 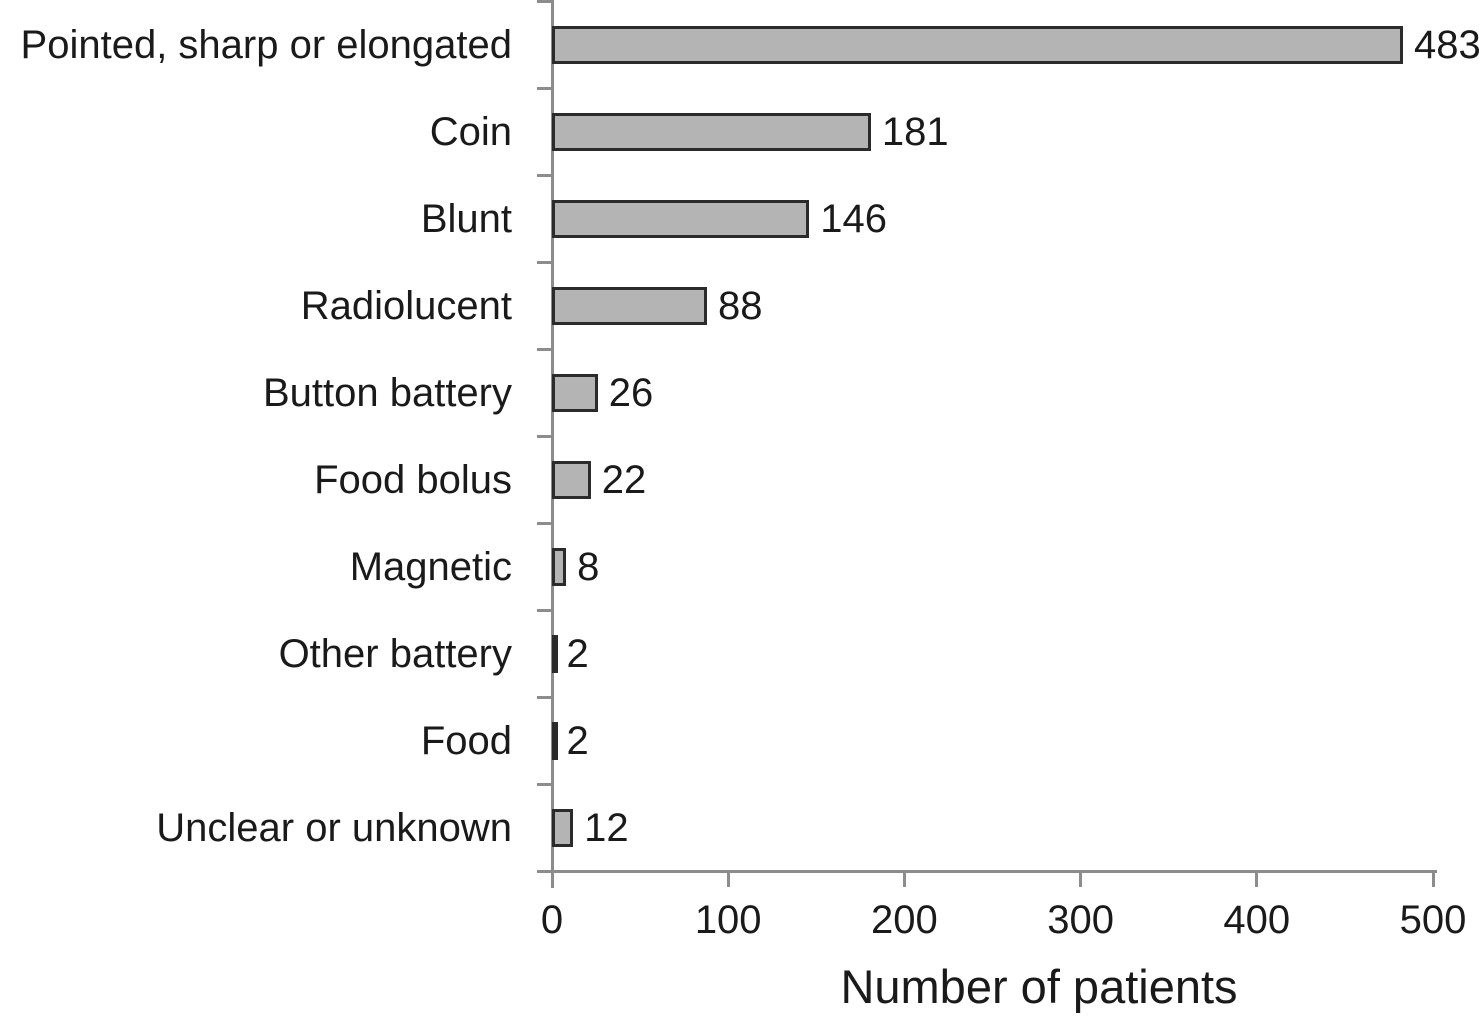 What do you see at coordinates (1039, 986) in the screenshot?
I see `x-axis-title: Number of patients` at bounding box center [1039, 986].